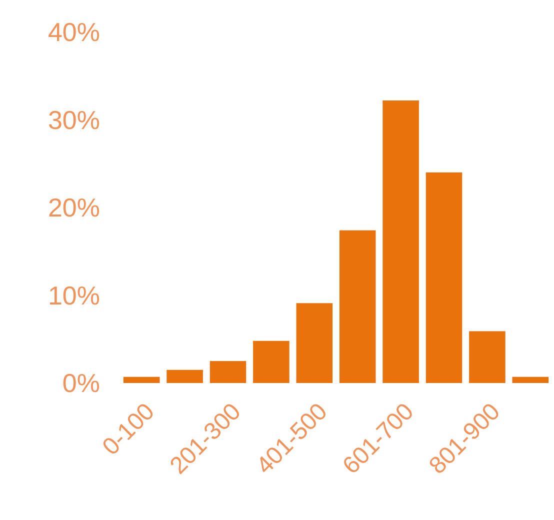 The width and height of the screenshot is (554, 520). I want to click on y-tick-label: 40%, so click(74, 32).